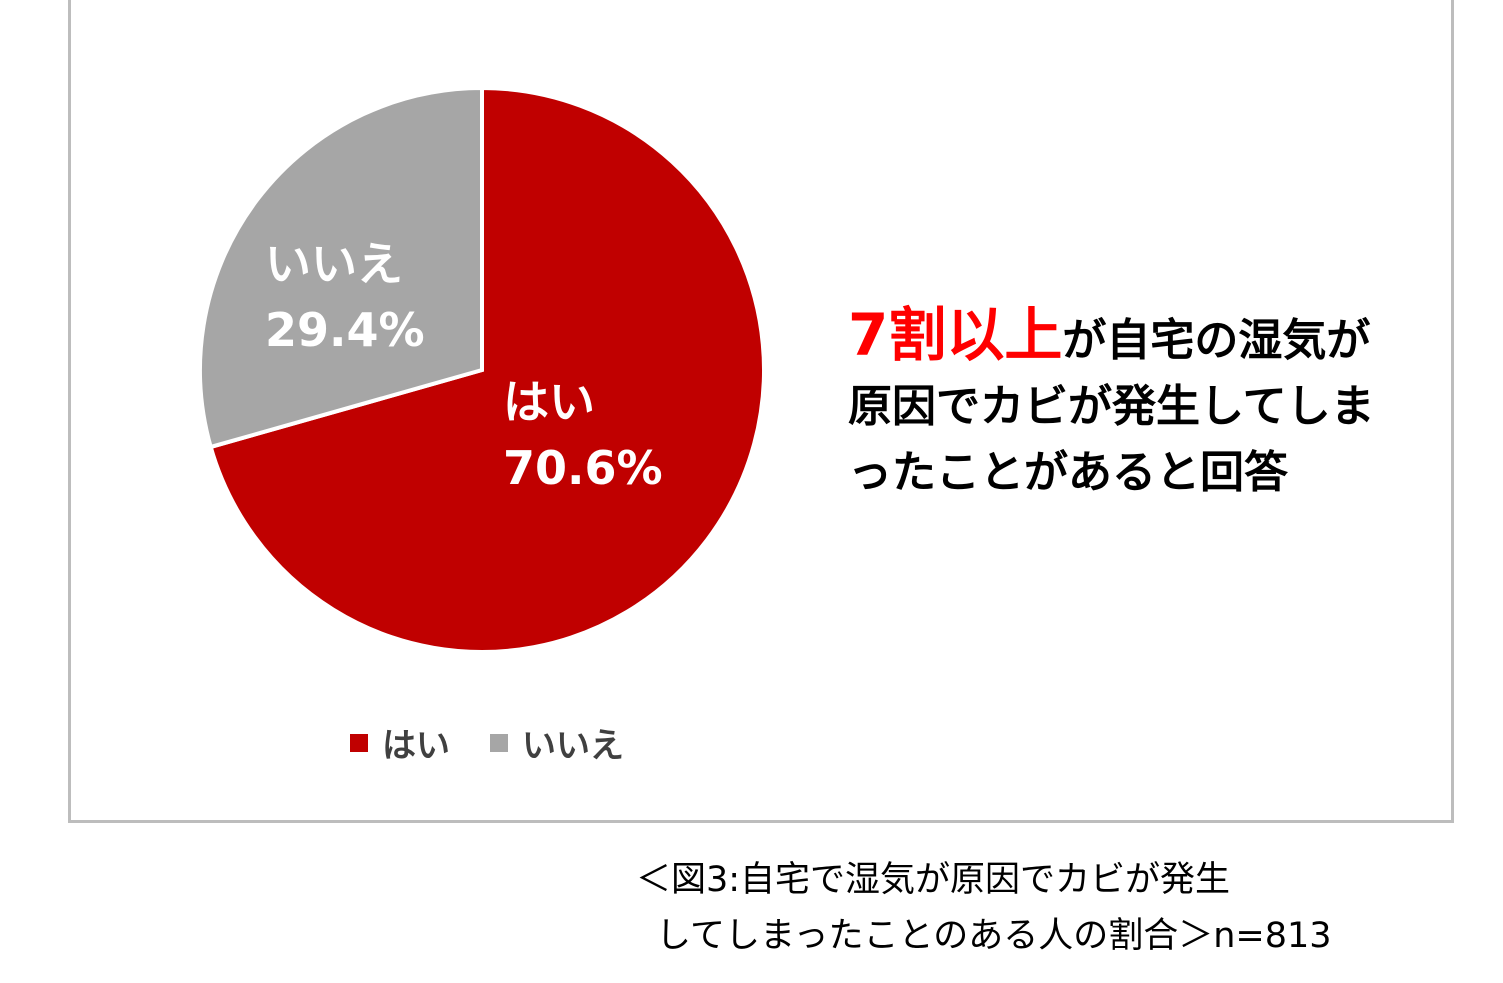  I want to click on legend-swatch-no, so click(499, 742).